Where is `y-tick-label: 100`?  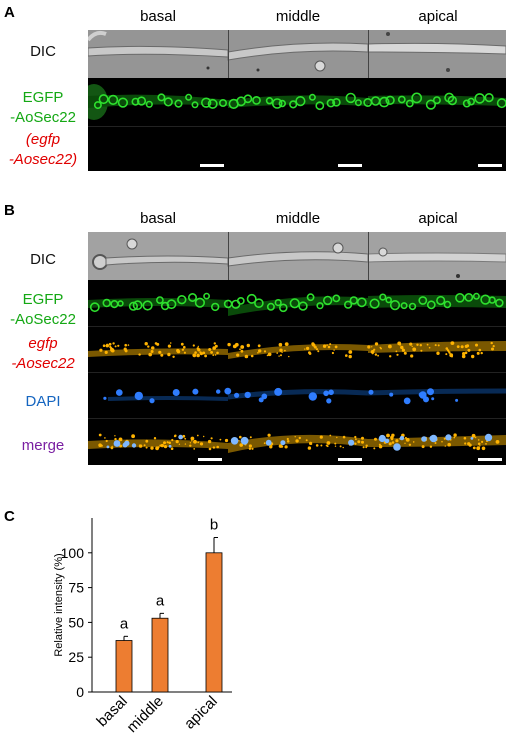 y-tick-label: 100 is located at coordinates (73, 553).